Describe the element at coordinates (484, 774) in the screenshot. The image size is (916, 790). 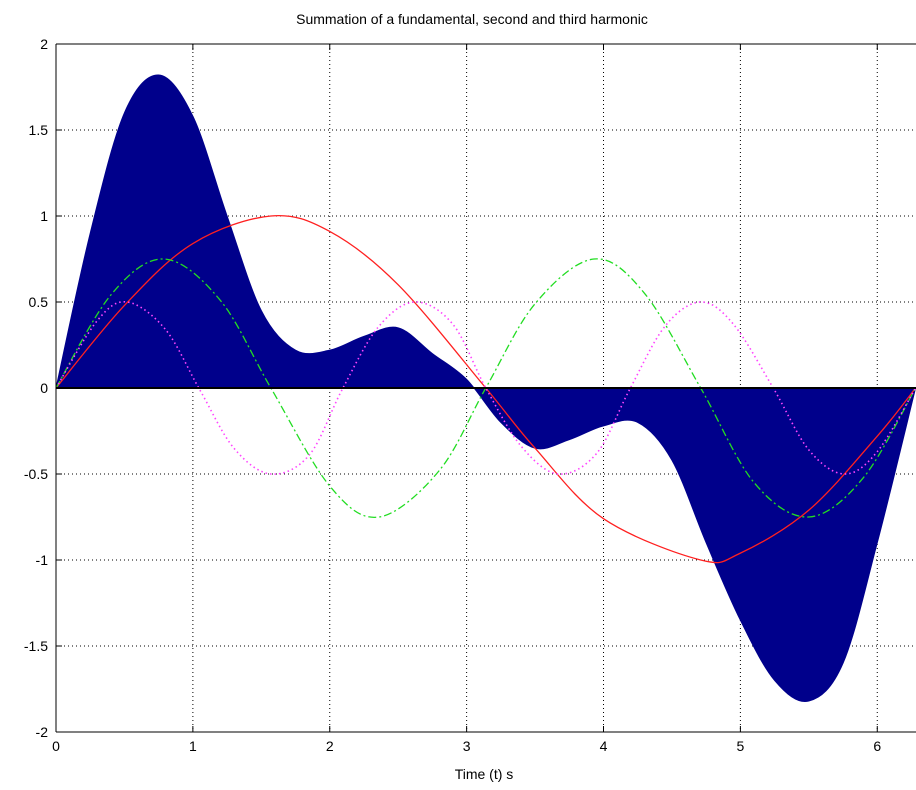
I see `x-axis-label: Time (t) s` at that location.